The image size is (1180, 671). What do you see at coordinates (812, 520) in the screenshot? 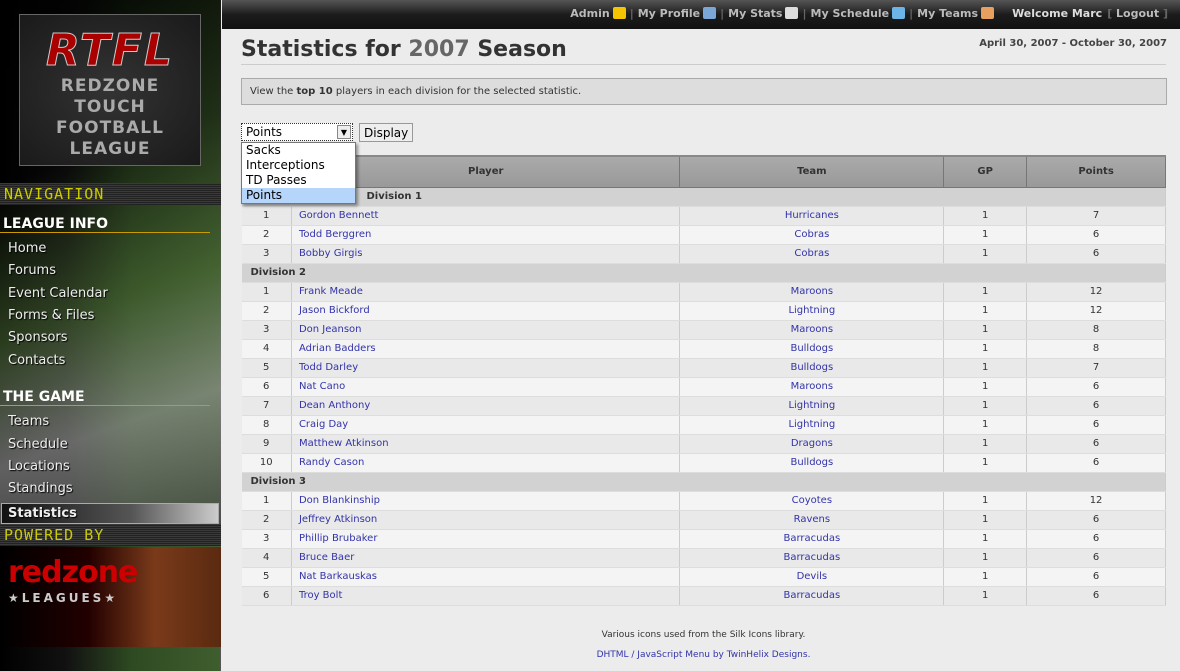
I see `team-link: Ravens` at bounding box center [812, 520].